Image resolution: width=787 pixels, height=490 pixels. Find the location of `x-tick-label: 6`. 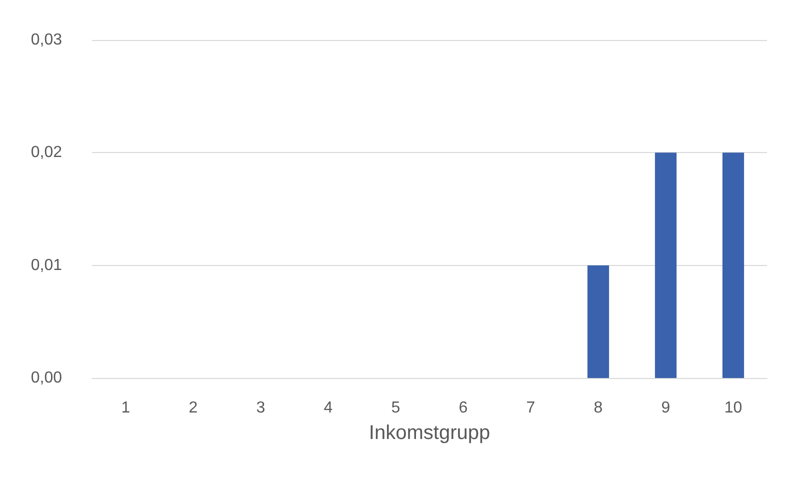

x-tick-label: 6 is located at coordinates (463, 408).